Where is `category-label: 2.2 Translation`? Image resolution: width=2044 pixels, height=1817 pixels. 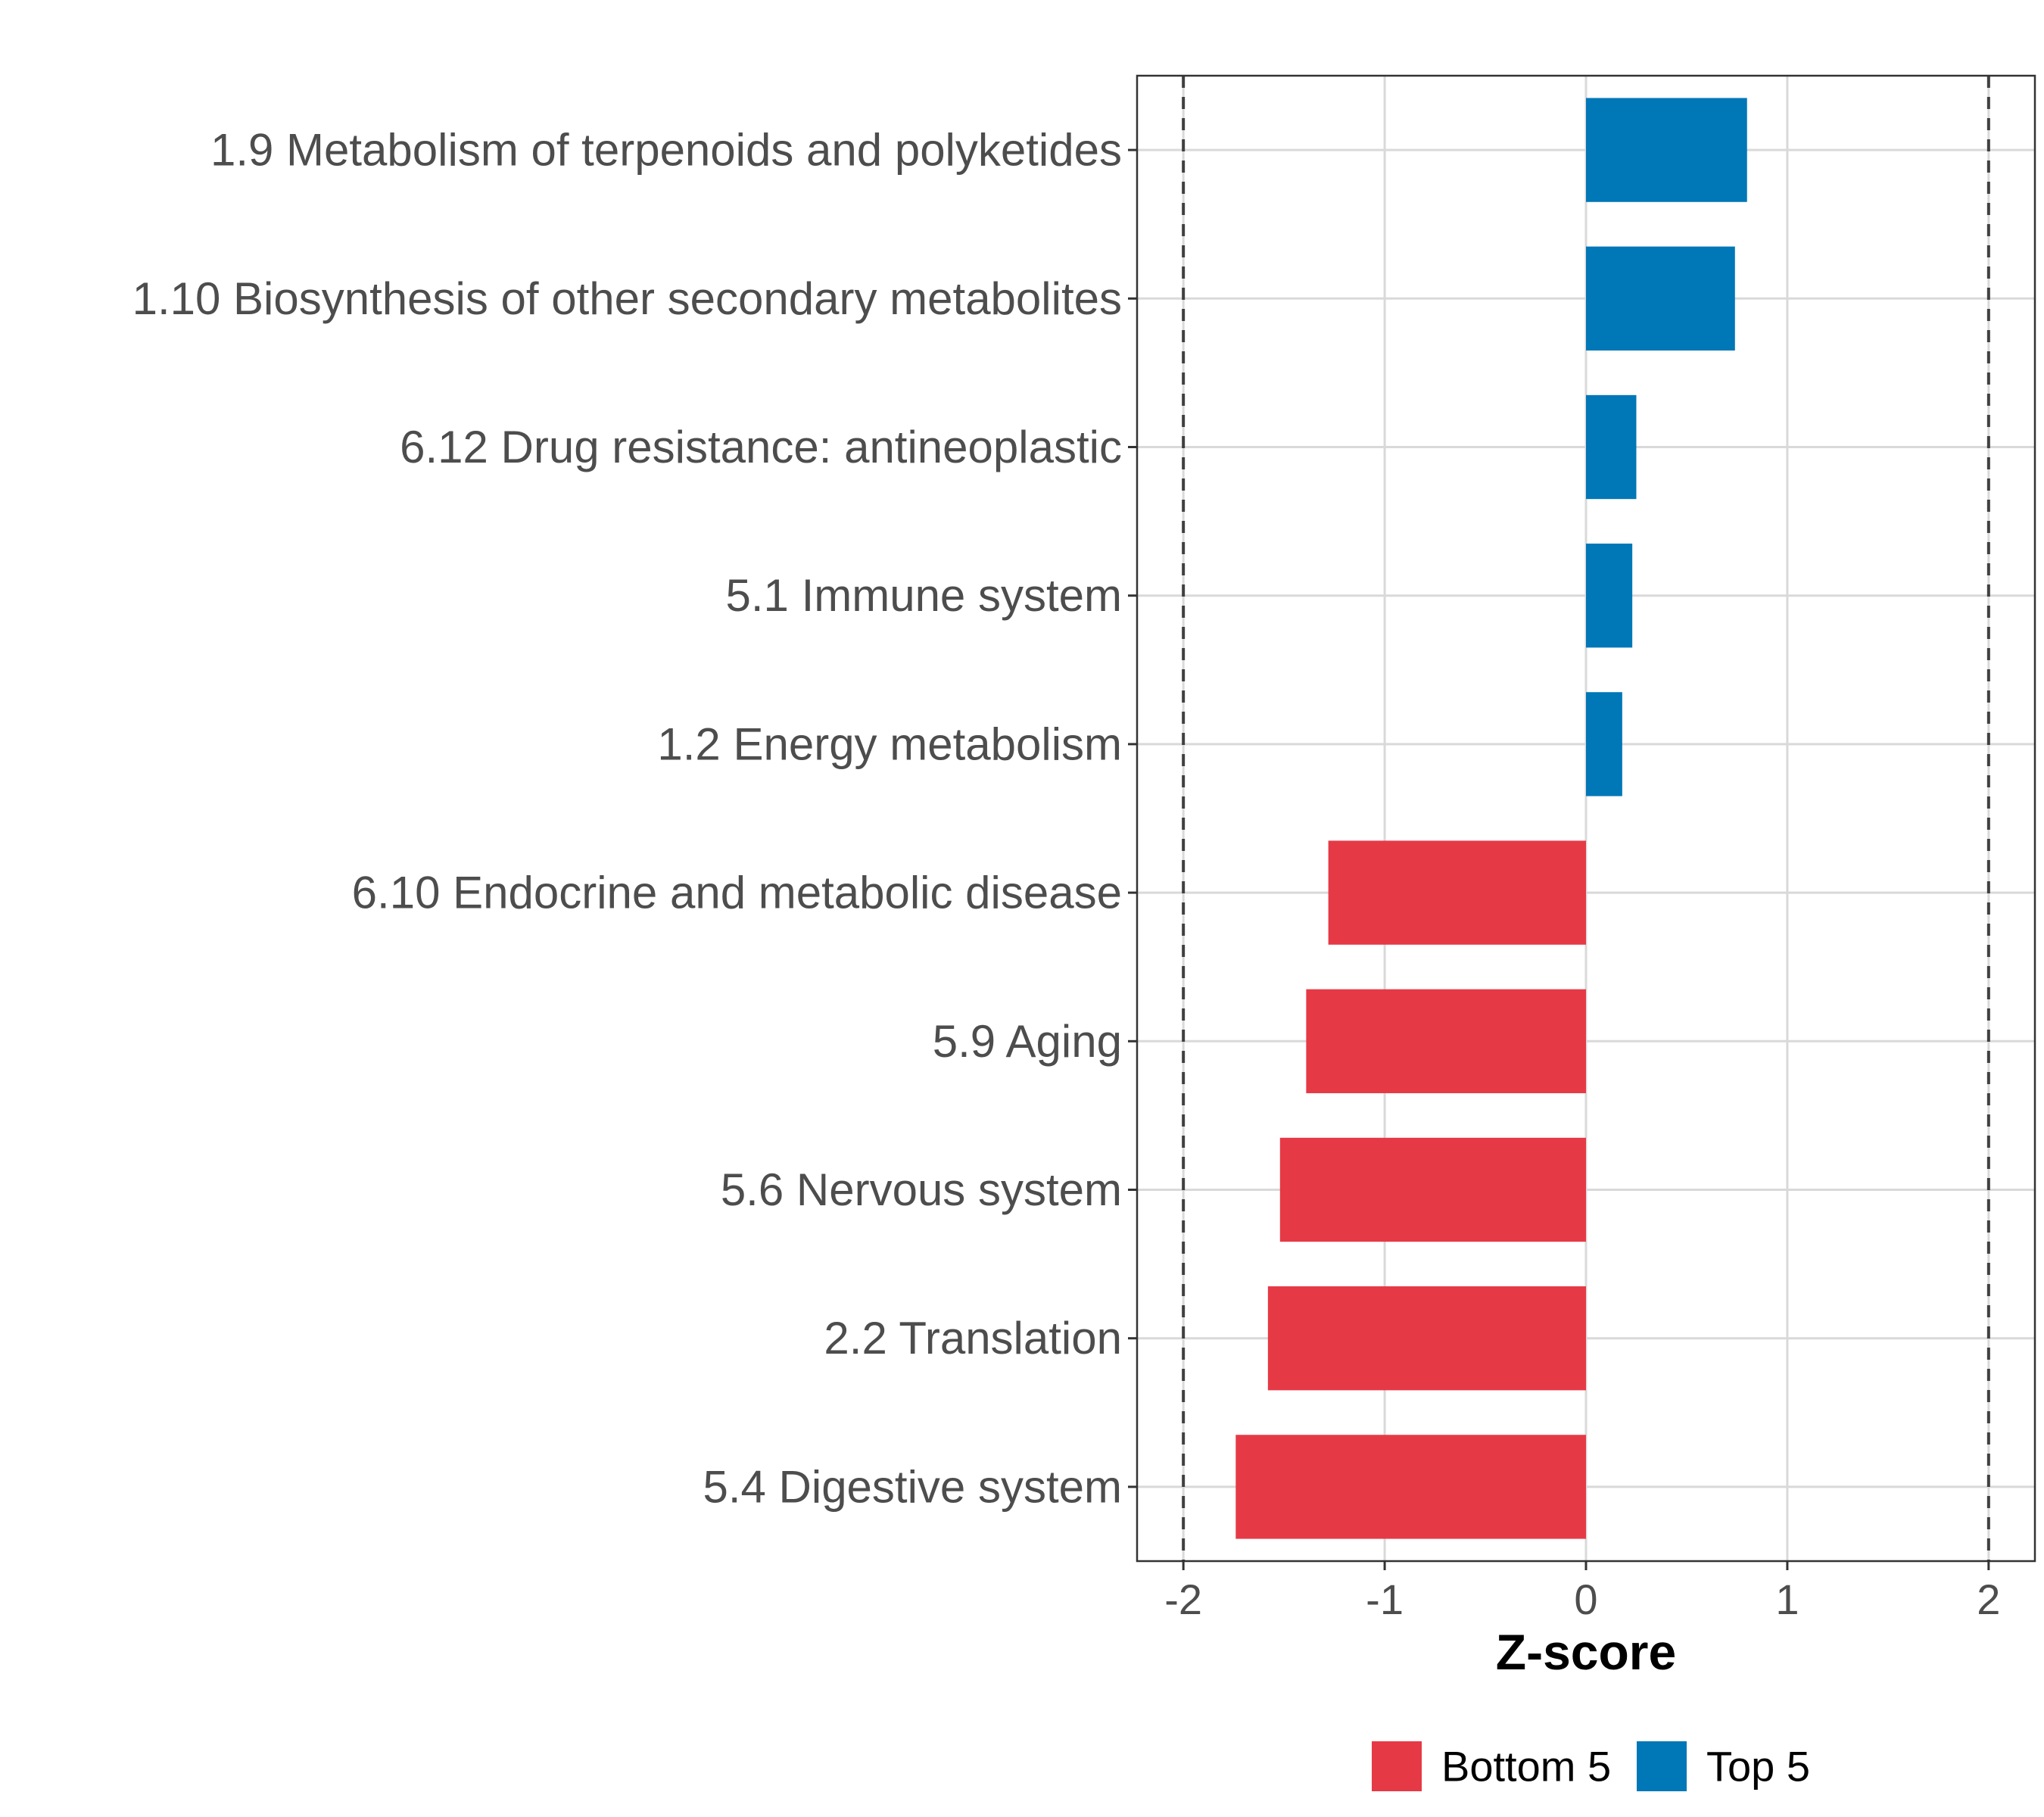
category-label: 2.2 Translation is located at coordinates (973, 1338).